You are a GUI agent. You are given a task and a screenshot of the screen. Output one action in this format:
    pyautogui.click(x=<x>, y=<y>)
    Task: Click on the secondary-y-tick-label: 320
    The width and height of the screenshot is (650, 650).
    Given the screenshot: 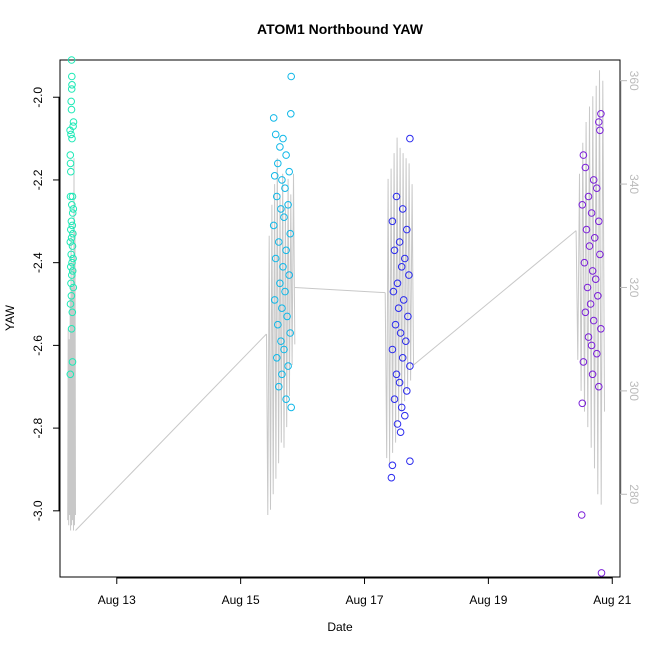 What is the action you would take?
    pyautogui.click(x=634, y=287)
    